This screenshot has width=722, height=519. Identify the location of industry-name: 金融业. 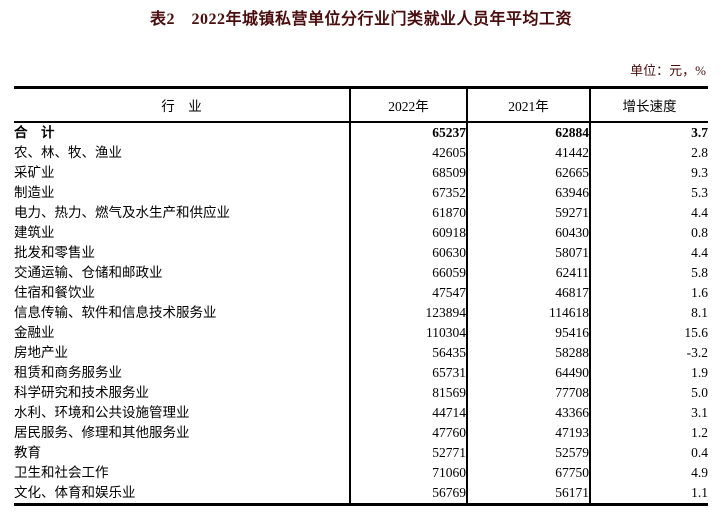
(34, 332).